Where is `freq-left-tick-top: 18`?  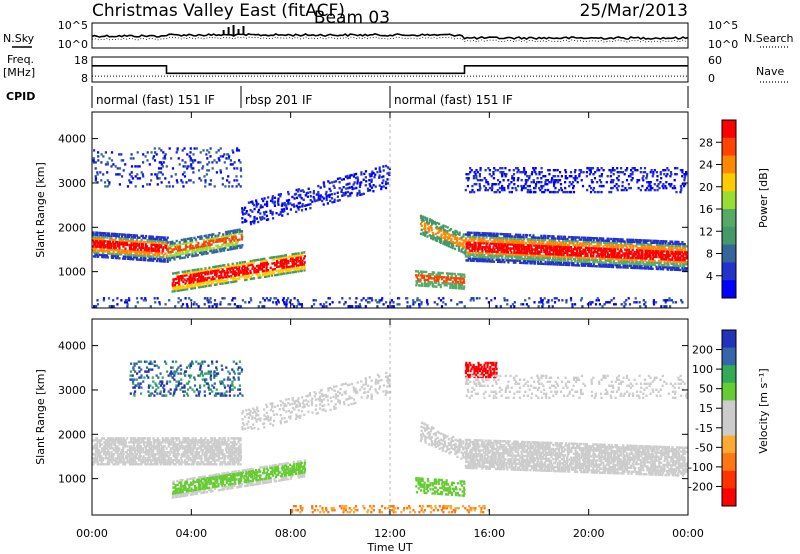 freq-left-tick-top: 18 is located at coordinates (81, 60).